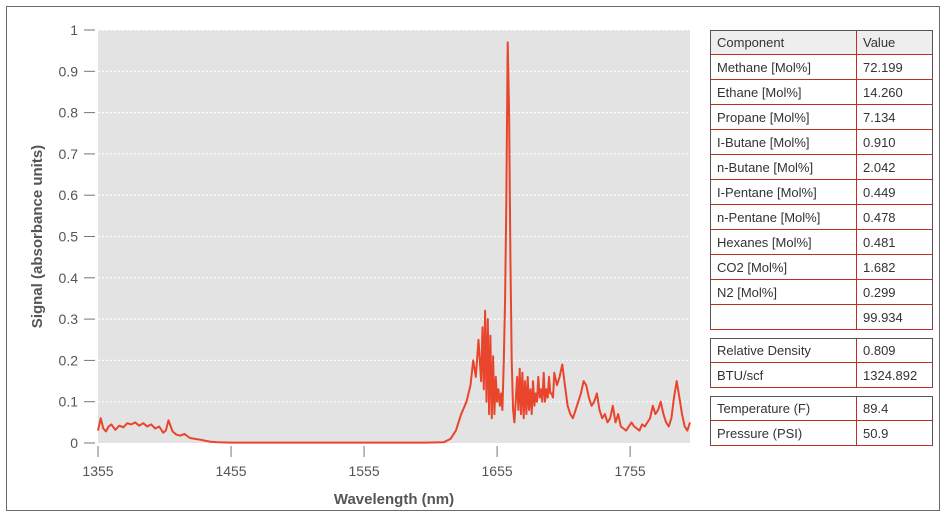 The height and width of the screenshot is (517, 948). Describe the element at coordinates (69, 237) in the screenshot. I see `y-tick-label: 0.5` at that location.